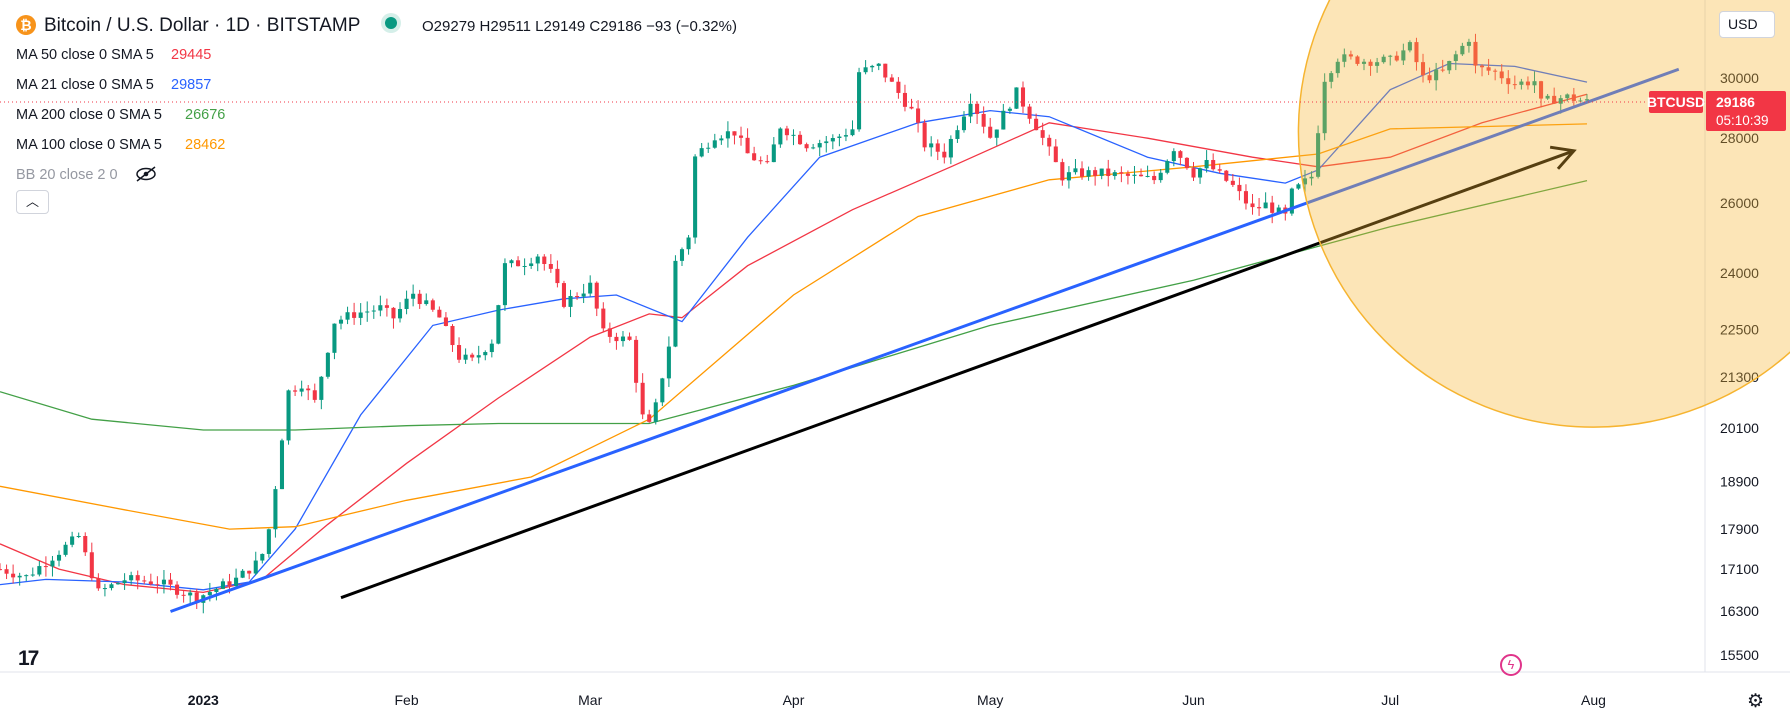 The width and height of the screenshot is (1790, 716). What do you see at coordinates (1739, 138) in the screenshot?
I see `y-tick-label: 28000` at bounding box center [1739, 138].